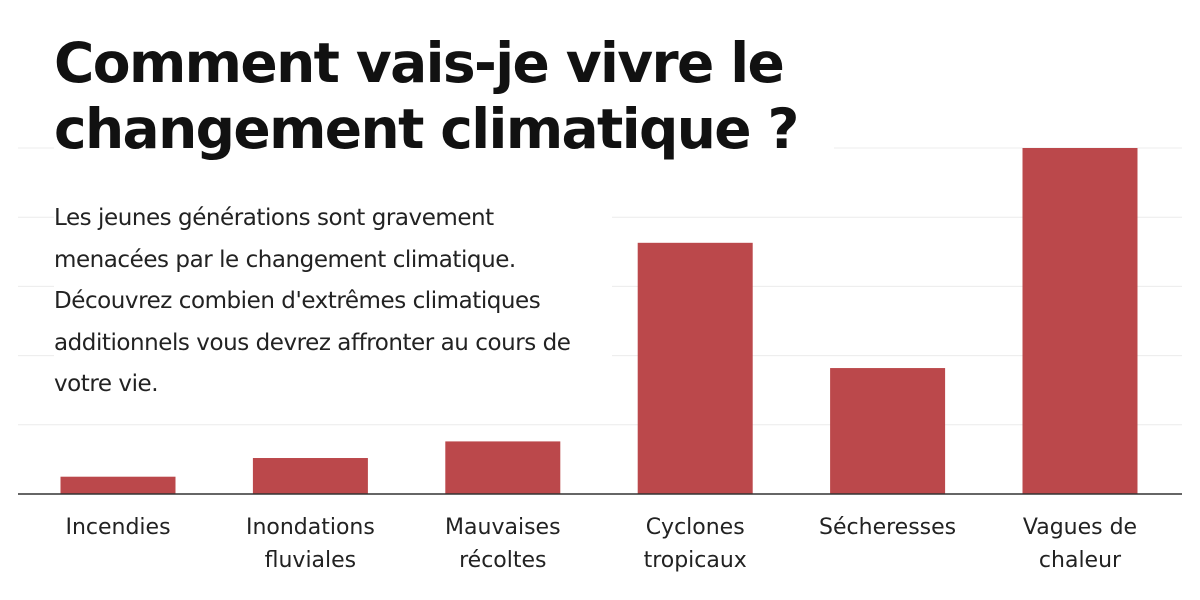 Image resolution: width=1200 pixels, height=600 pixels. Describe the element at coordinates (695, 544) in the screenshot. I see `category-label: Cyclones tropicaux` at that location.